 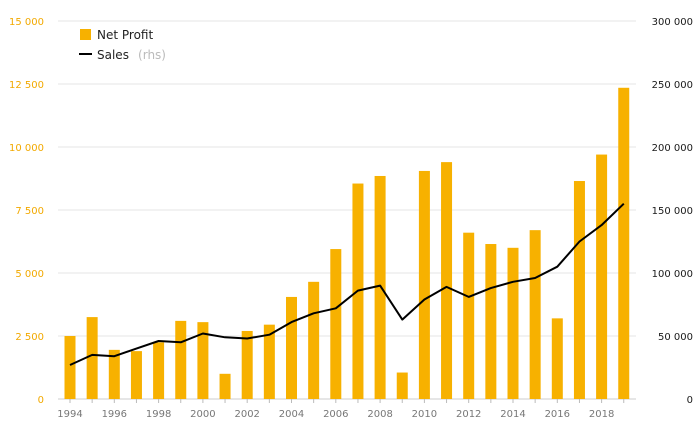 What do you see at coordinates (152, 55) in the screenshot?
I see `legend-note-rhs: (rhs)` at bounding box center [152, 55].